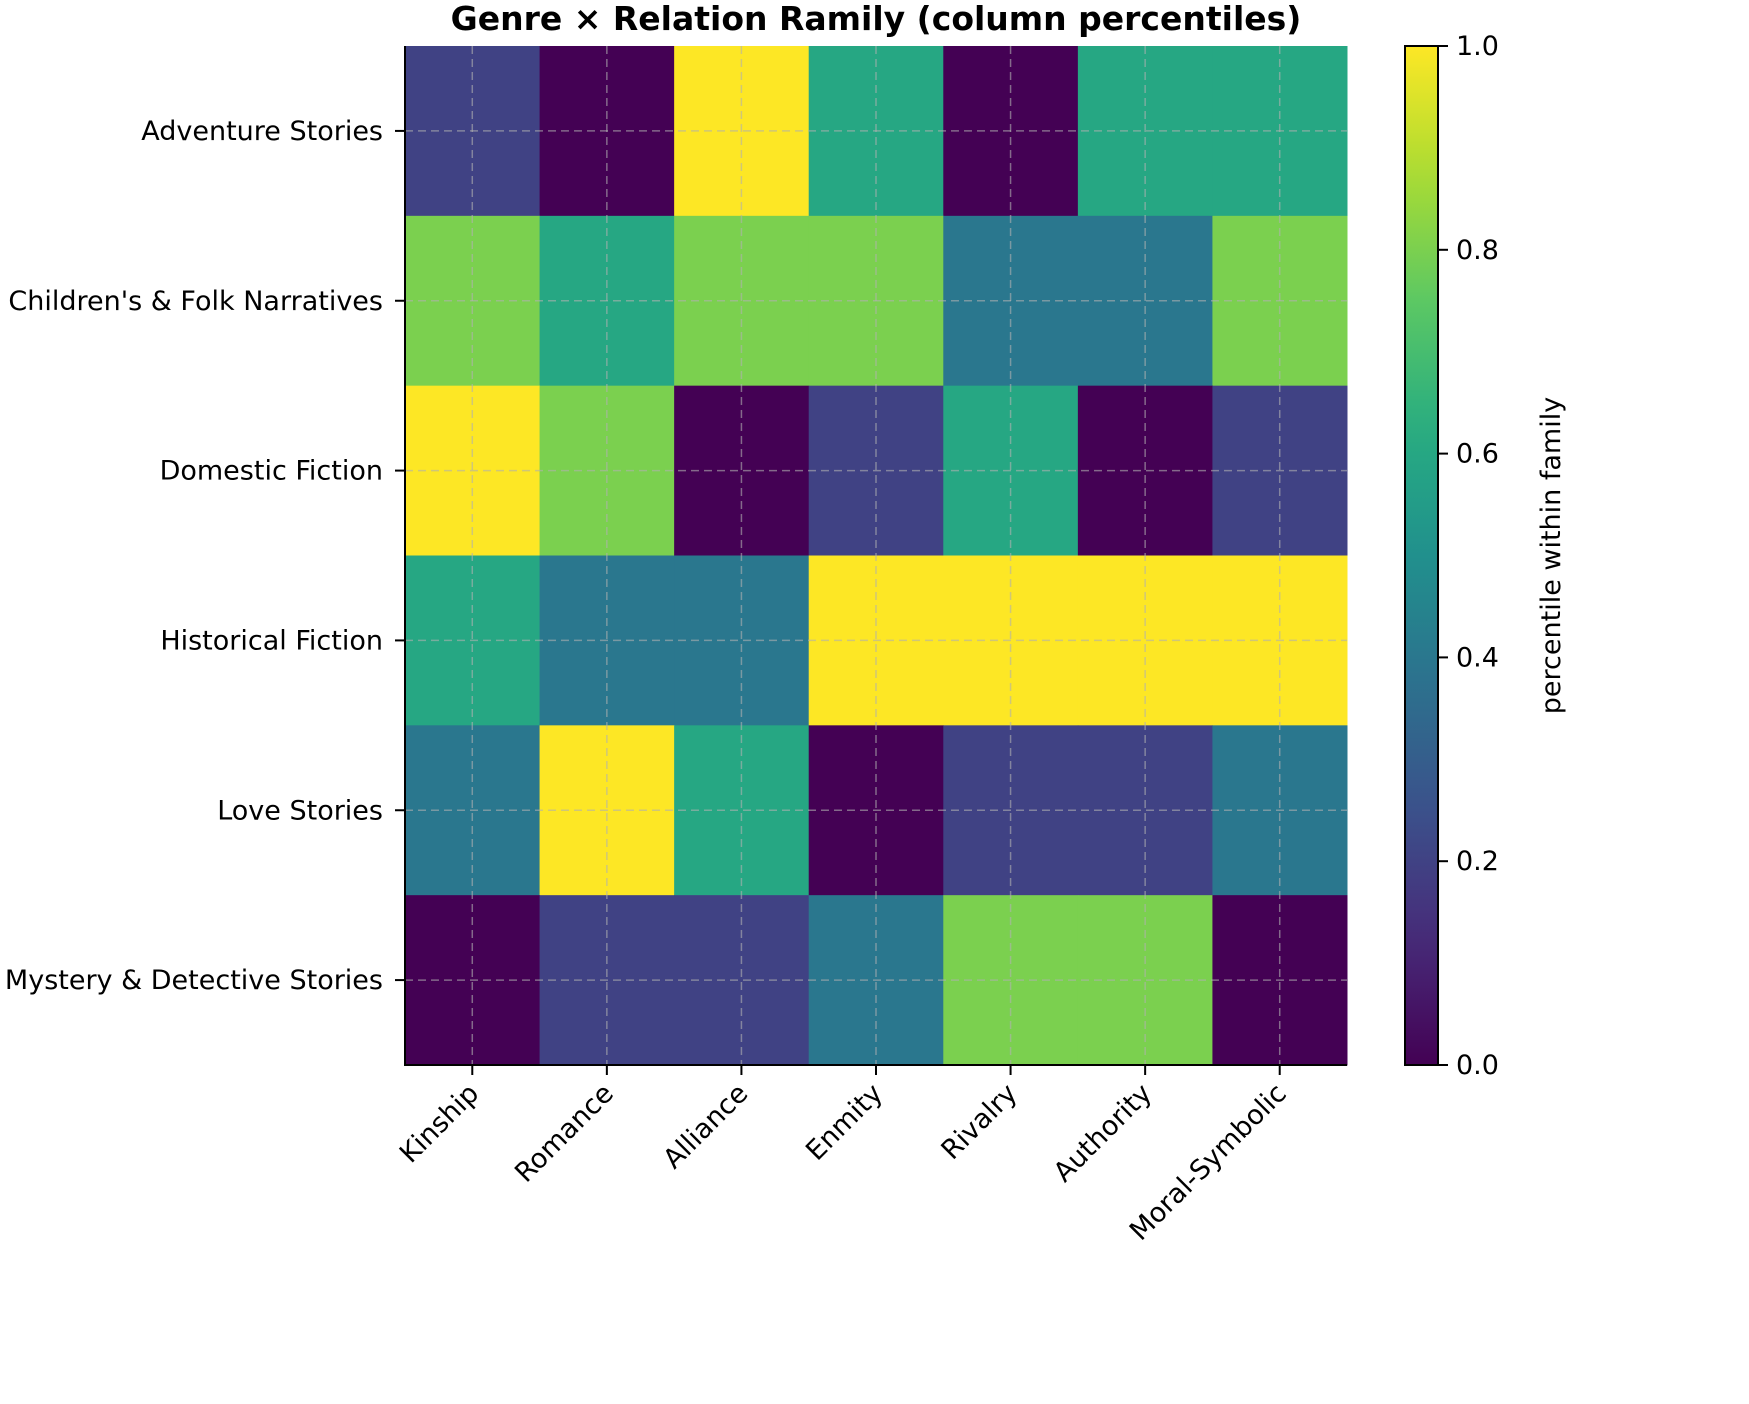  What do you see at coordinates (705, 1126) in the screenshot?
I see `x-tick-label: Alliance` at bounding box center [705, 1126].